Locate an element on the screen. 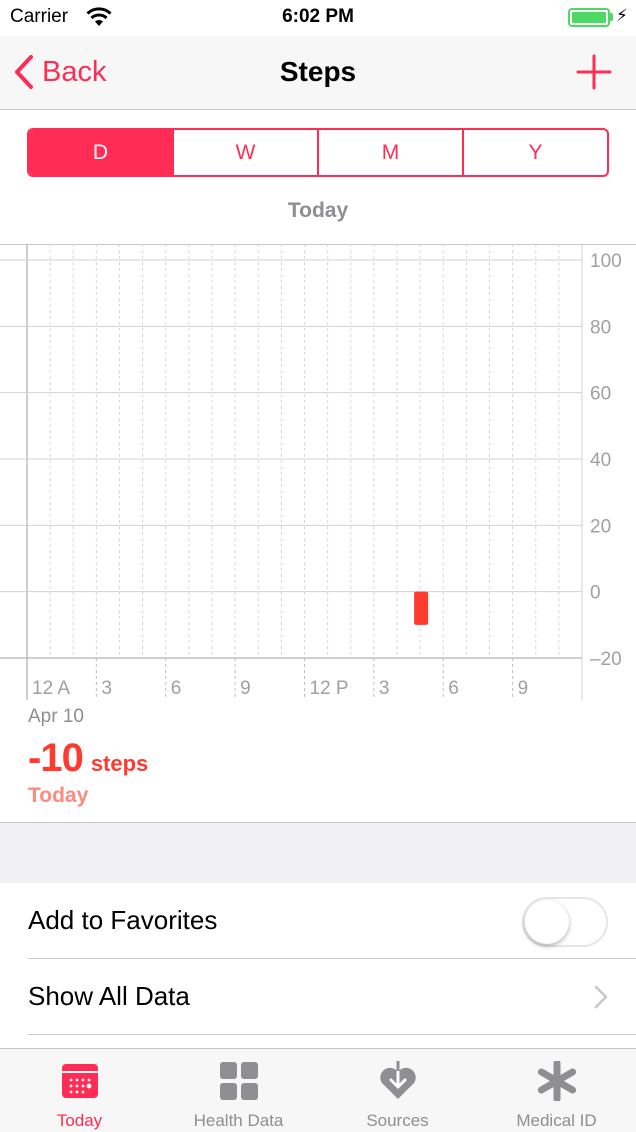 The height and width of the screenshot is (1132, 636). show-all-data-row: Show All Data is located at coordinates (318, 997).